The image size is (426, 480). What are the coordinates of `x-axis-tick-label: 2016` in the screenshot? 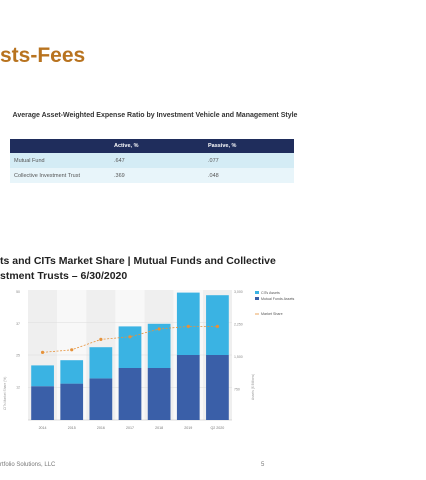 It's located at (101, 428).